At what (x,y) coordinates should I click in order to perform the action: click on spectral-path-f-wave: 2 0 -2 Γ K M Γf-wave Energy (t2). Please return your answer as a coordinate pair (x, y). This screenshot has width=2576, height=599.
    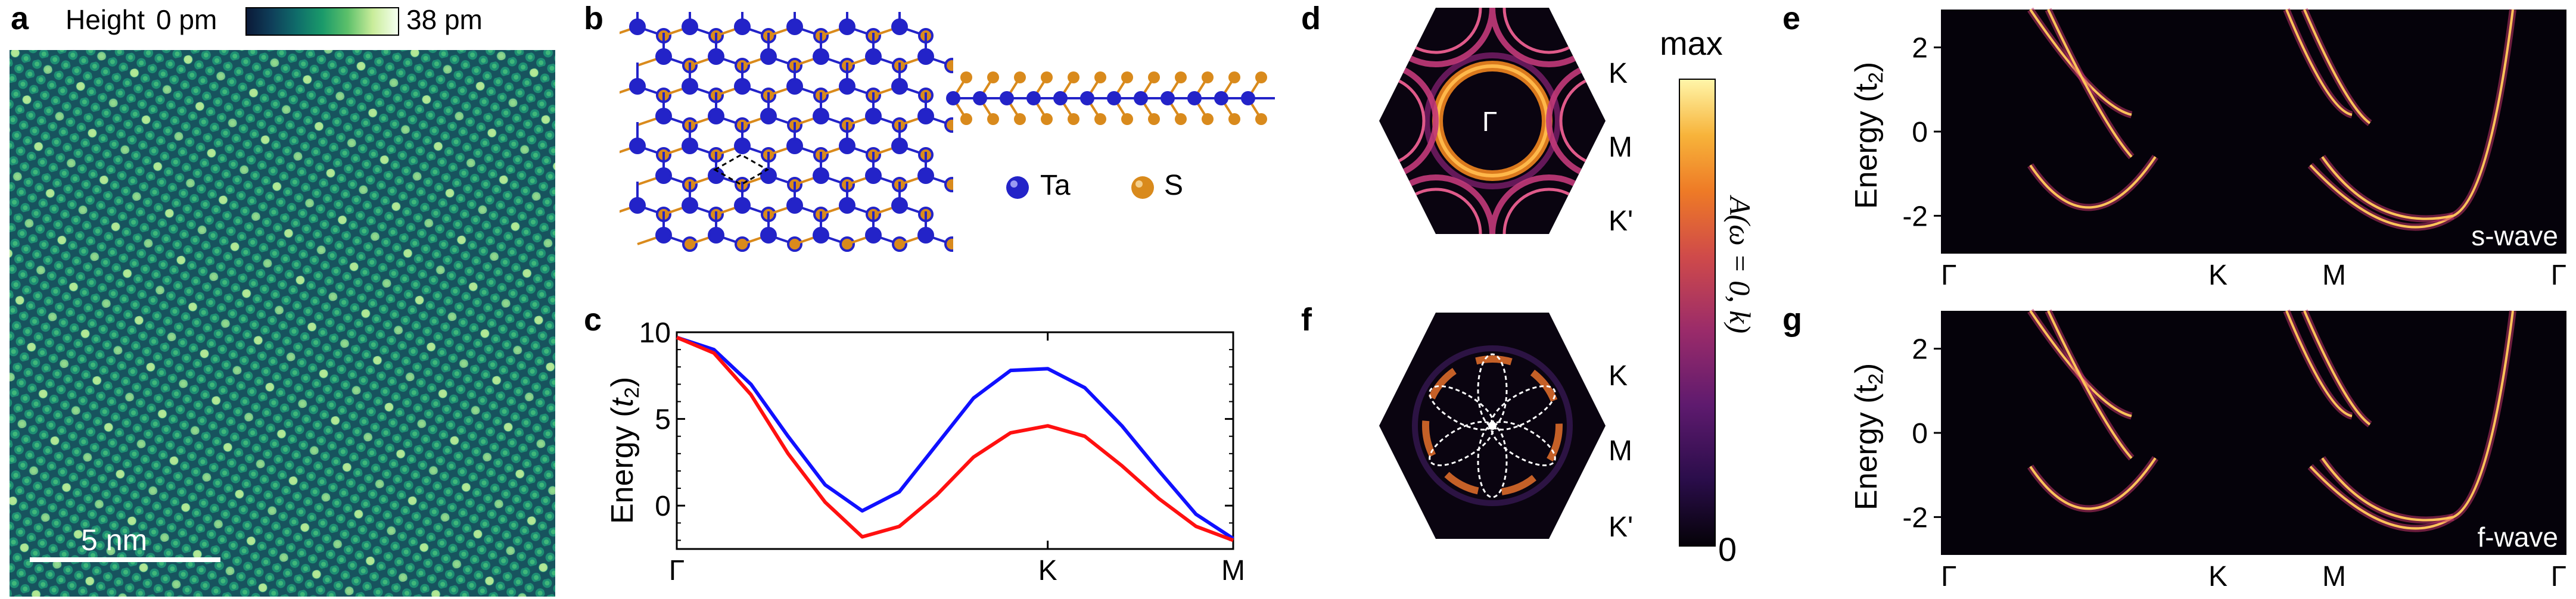
    Looking at the image, I should click on (2207, 450).